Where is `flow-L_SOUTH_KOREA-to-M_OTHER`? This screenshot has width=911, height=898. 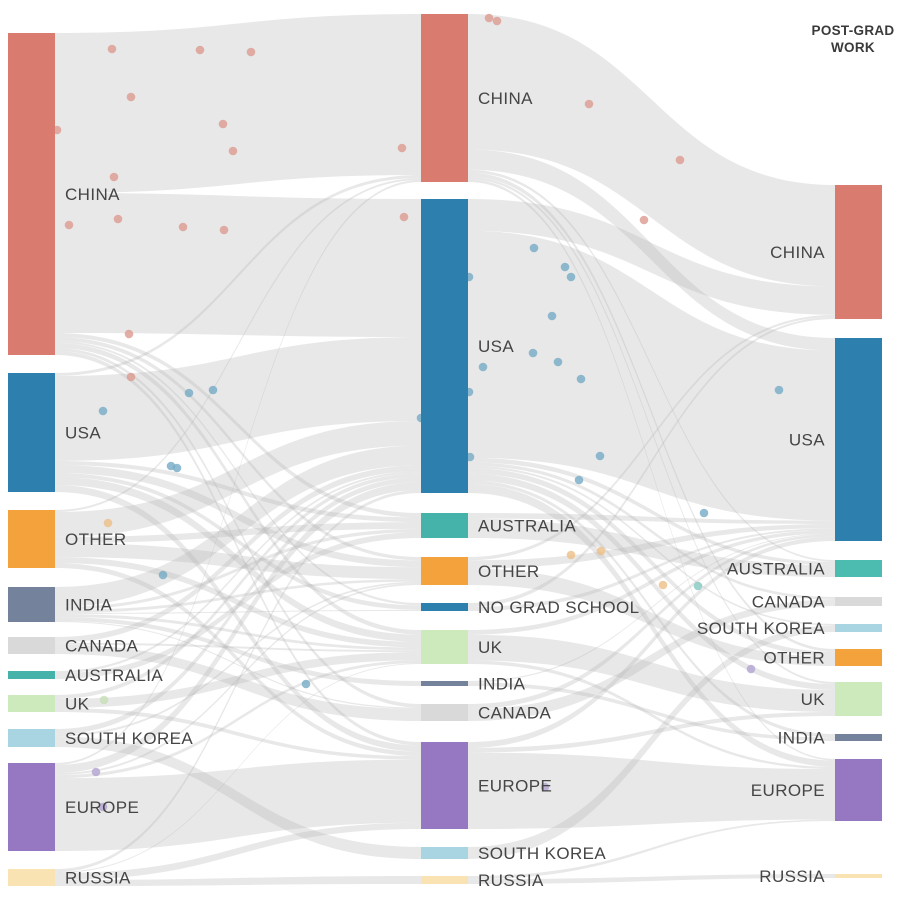
flow-L_SOUTH_KOREA-to-M_OTHER is located at coordinates (238, 659).